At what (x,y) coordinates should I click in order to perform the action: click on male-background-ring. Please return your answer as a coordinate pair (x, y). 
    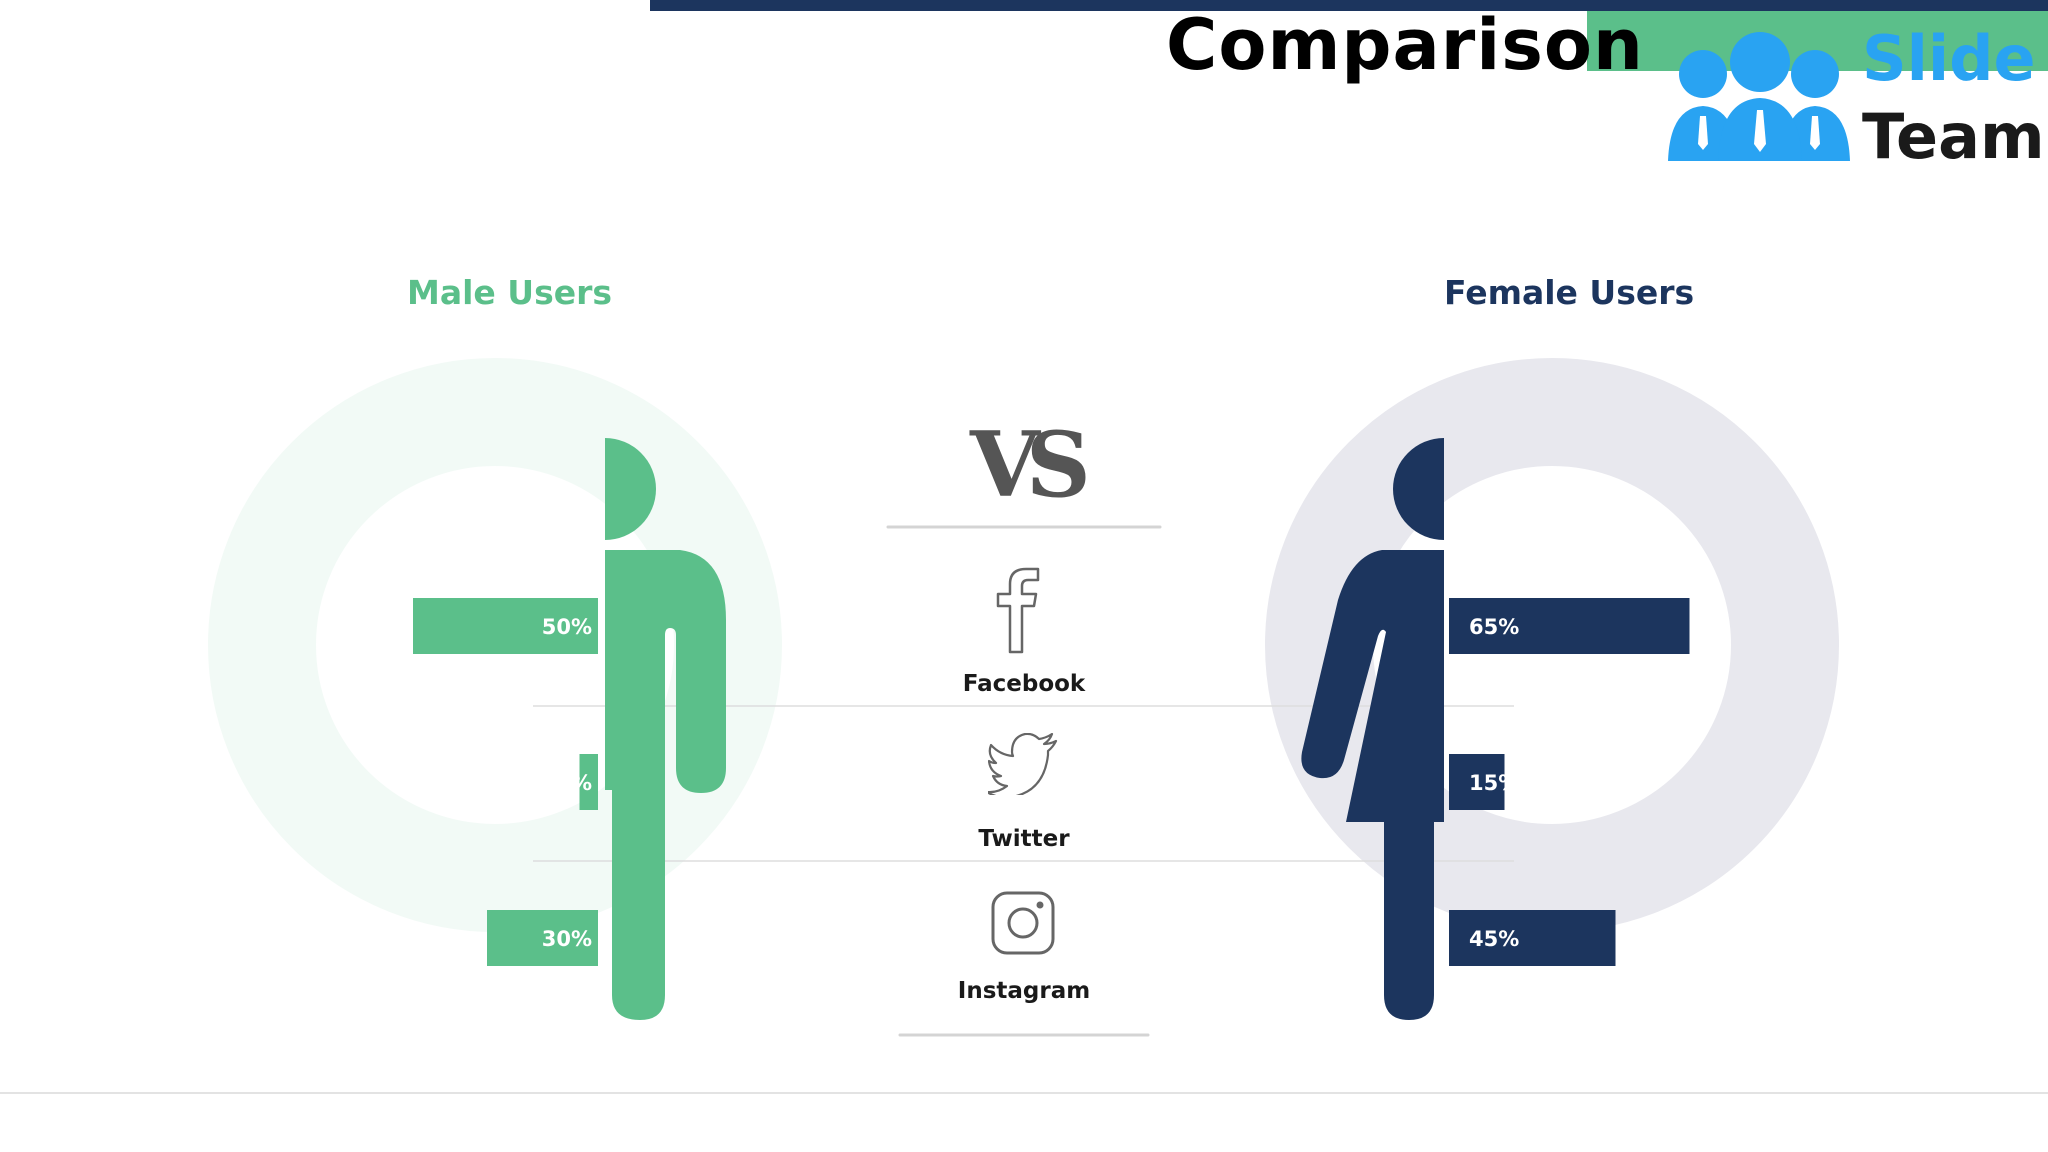
    Looking at the image, I should click on (495, 645).